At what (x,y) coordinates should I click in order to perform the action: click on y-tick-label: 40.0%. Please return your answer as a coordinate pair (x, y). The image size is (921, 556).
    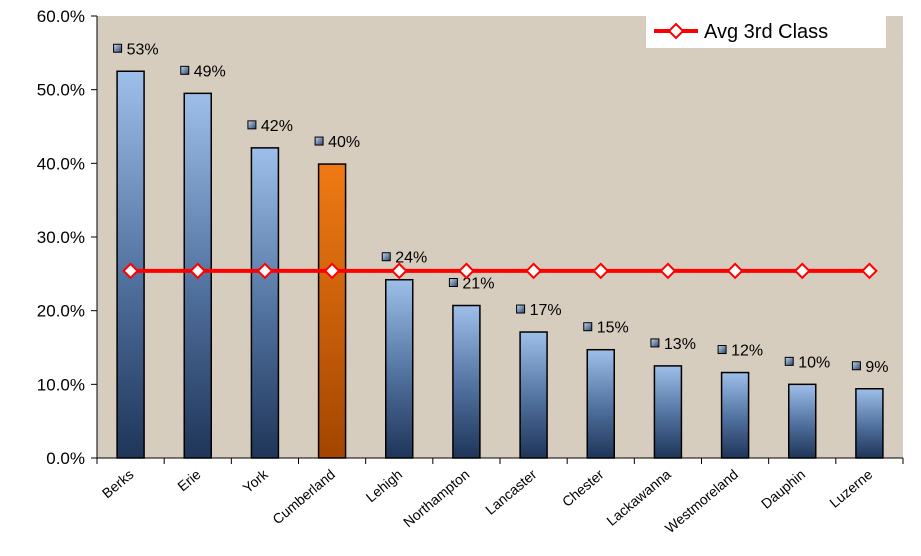
    Looking at the image, I should click on (61, 163).